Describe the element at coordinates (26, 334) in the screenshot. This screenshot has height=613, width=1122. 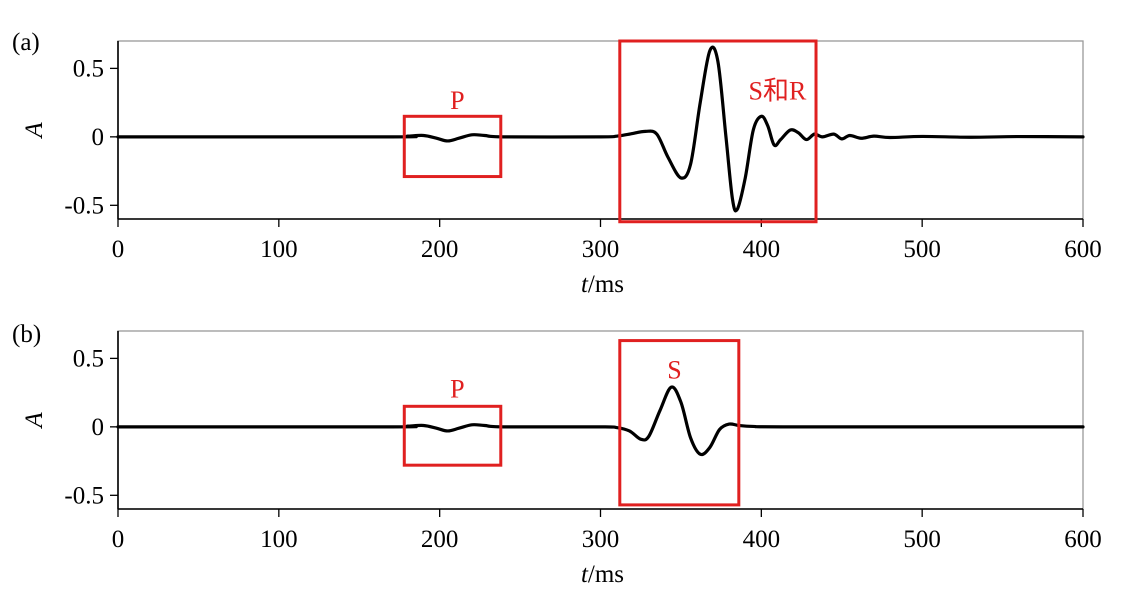
I see `panel-label: (b)` at that location.